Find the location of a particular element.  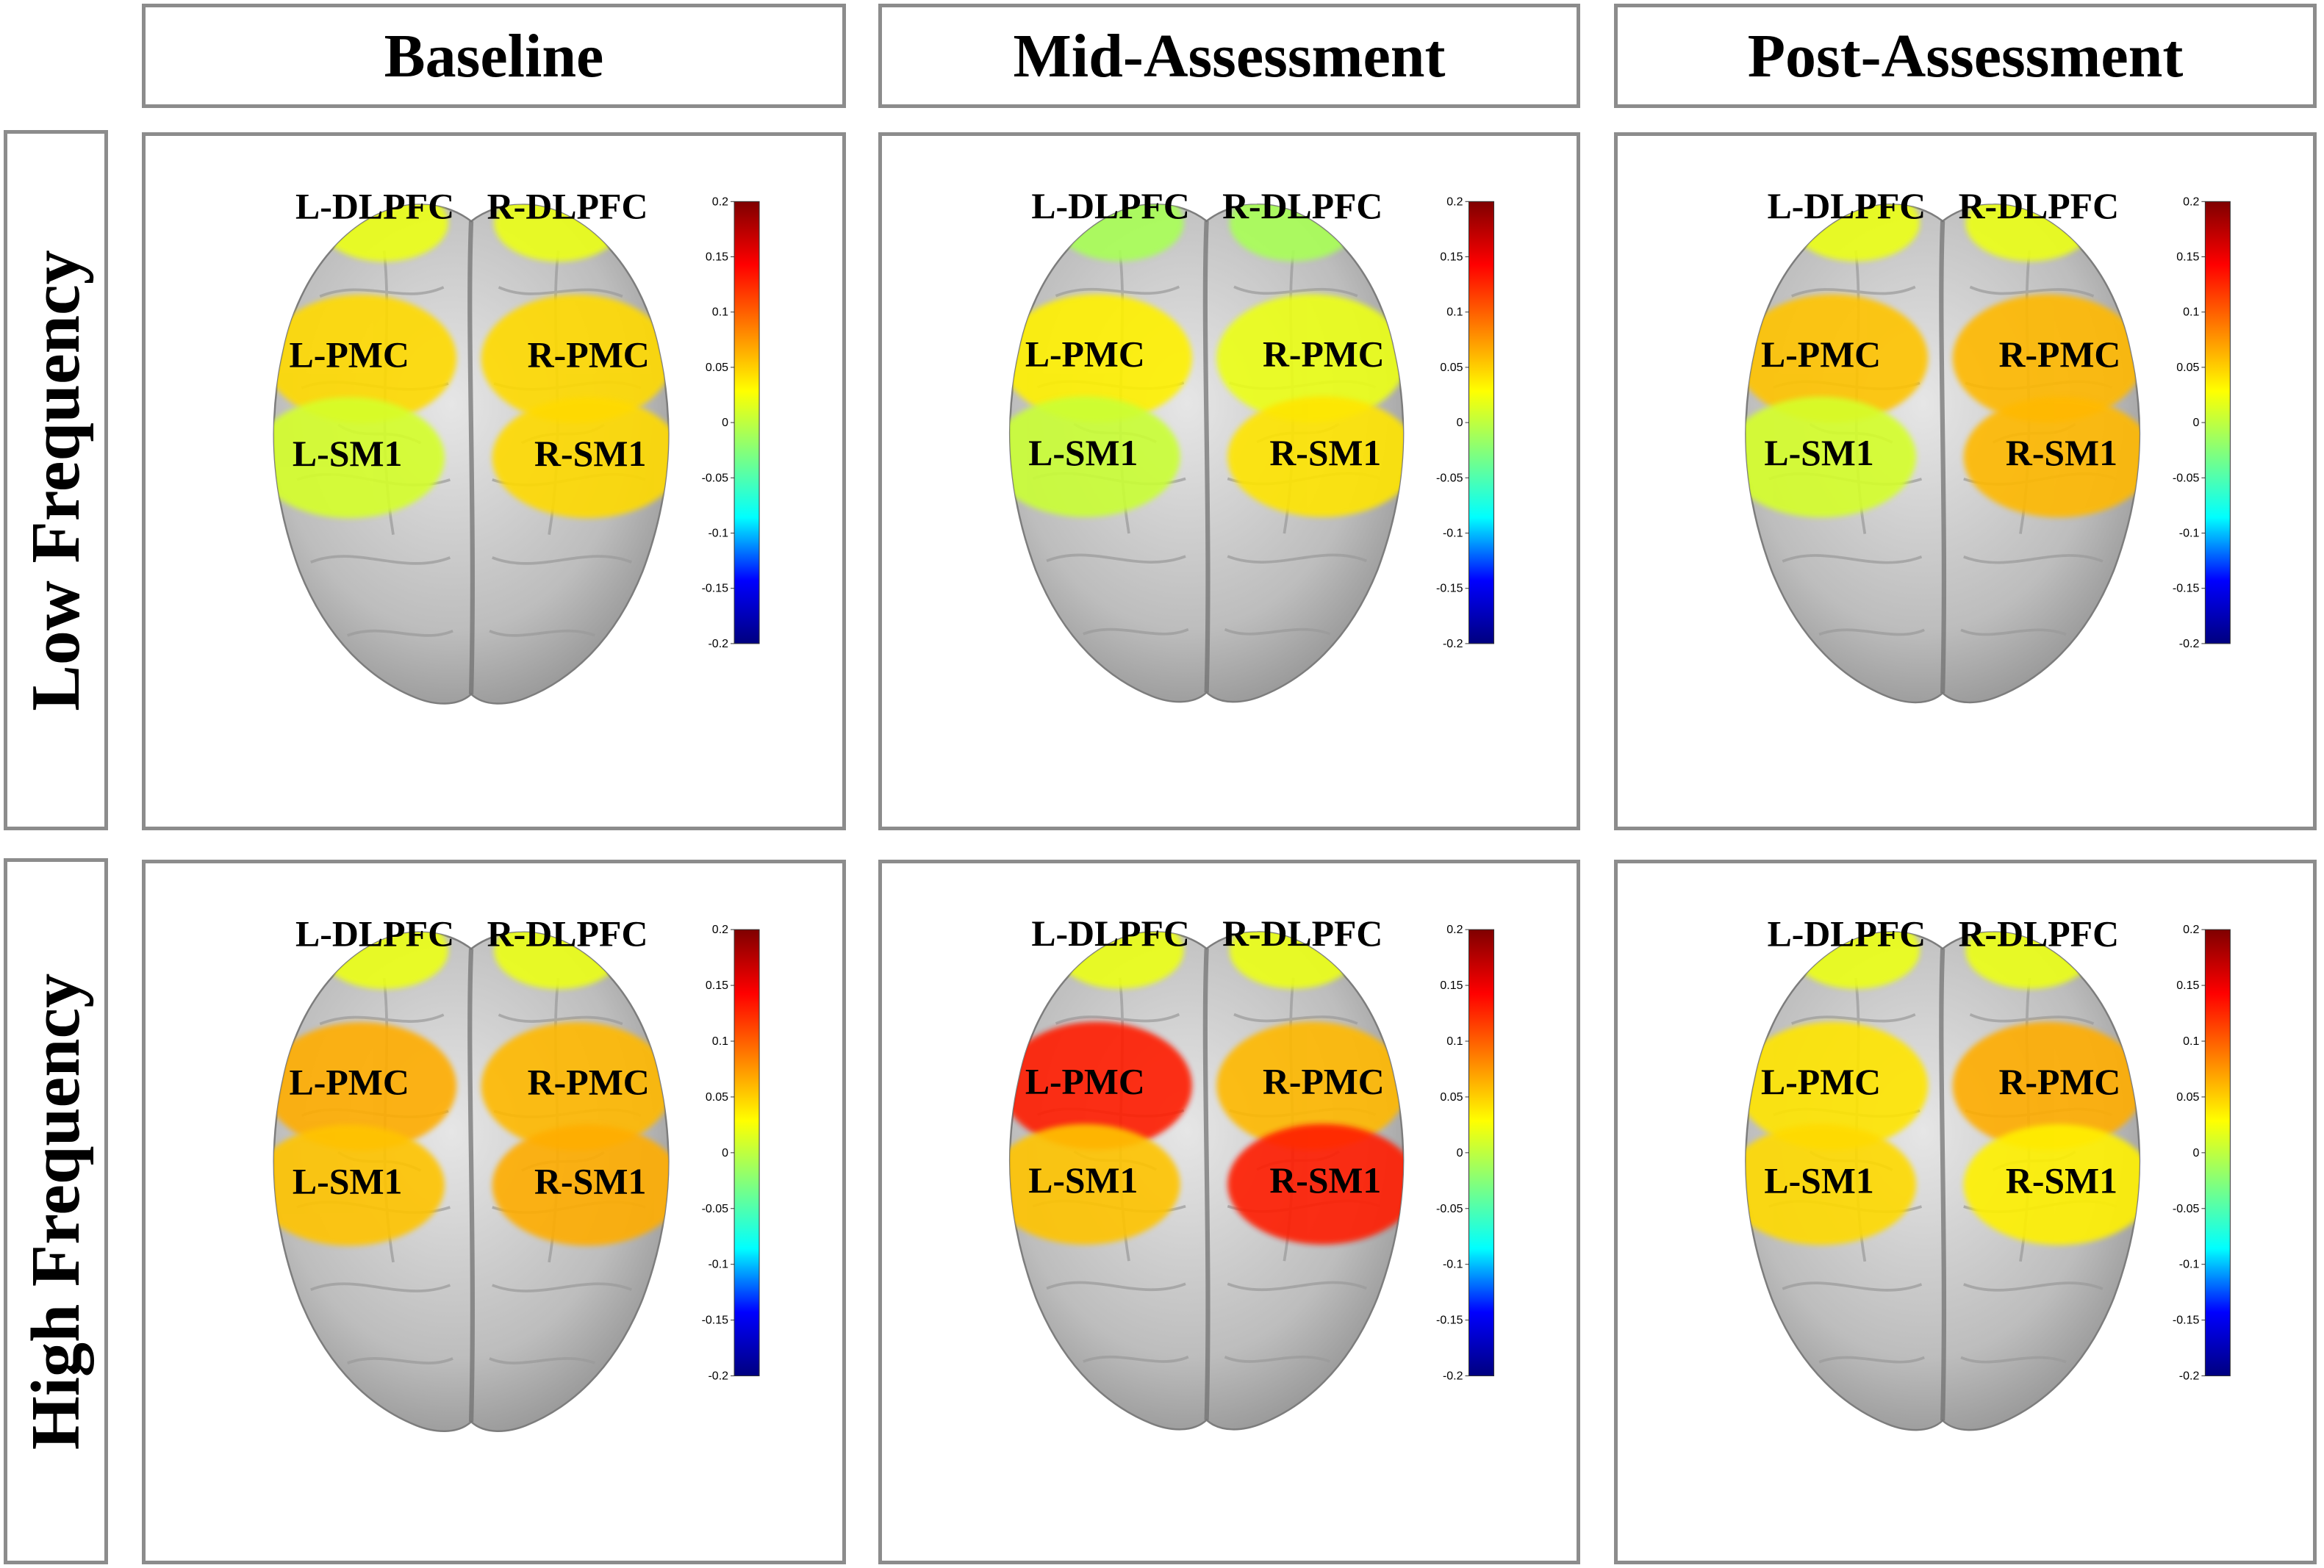

column-header-post-assessment: Post-Assessment is located at coordinates (1965, 56).